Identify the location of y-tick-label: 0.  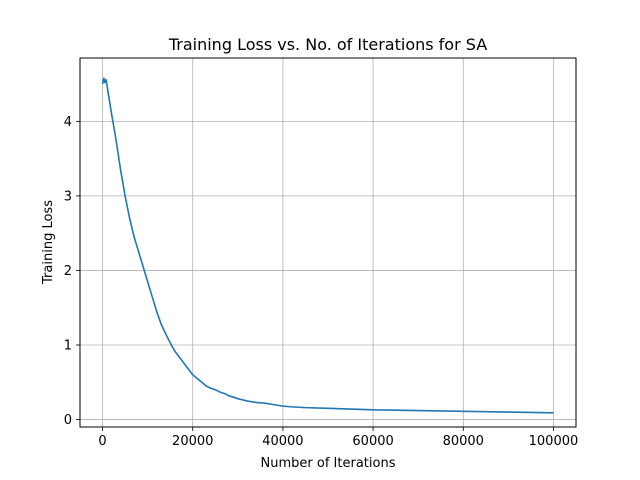
(68, 420).